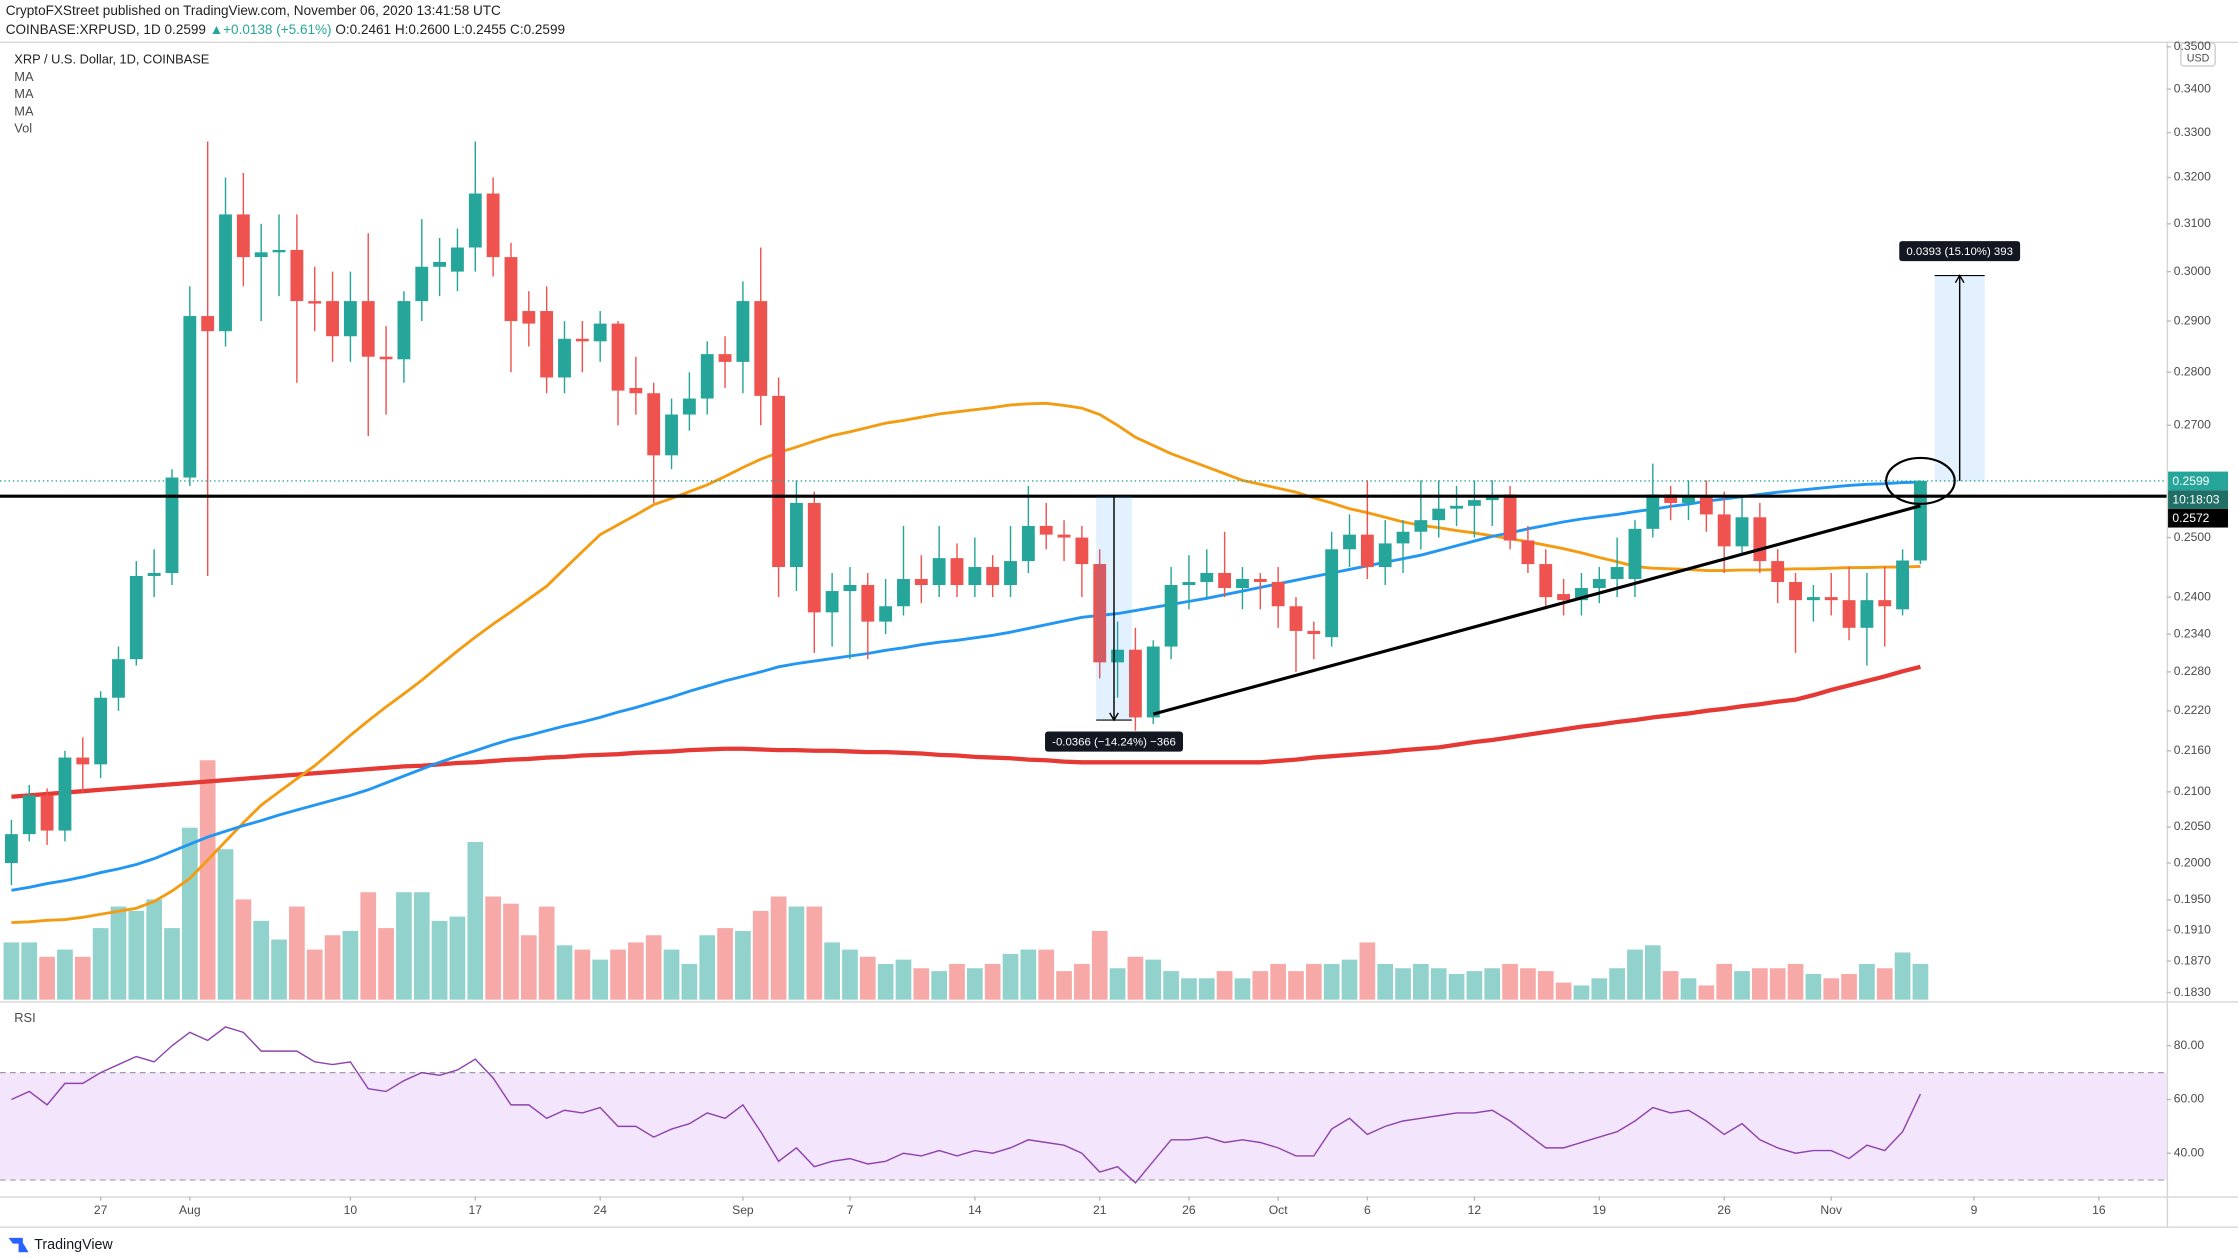 The image size is (2238, 1258). I want to click on x-tick-label: 9, so click(1974, 1210).